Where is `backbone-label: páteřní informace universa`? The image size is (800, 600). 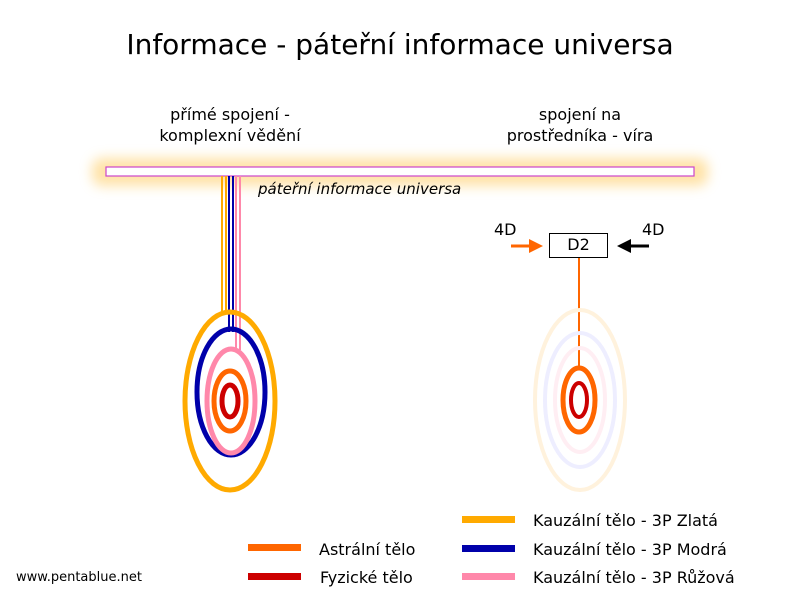 backbone-label: páteřní informace universa is located at coordinates (360, 189).